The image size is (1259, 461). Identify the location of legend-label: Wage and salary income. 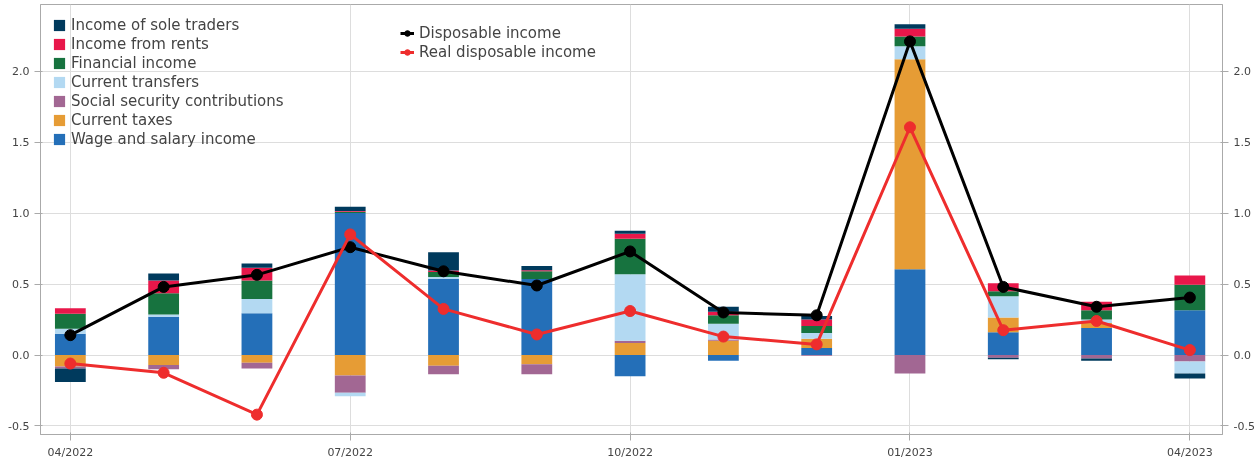
(163, 139).